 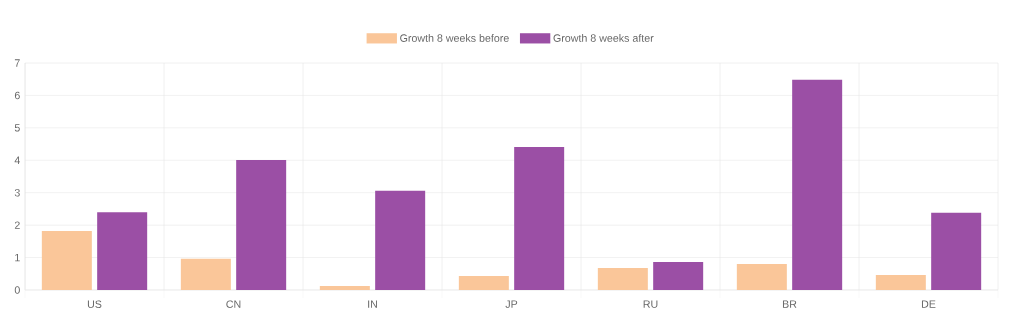 What do you see at coordinates (511, 304) in the screenshot?
I see `x-tick-label: JP` at bounding box center [511, 304].